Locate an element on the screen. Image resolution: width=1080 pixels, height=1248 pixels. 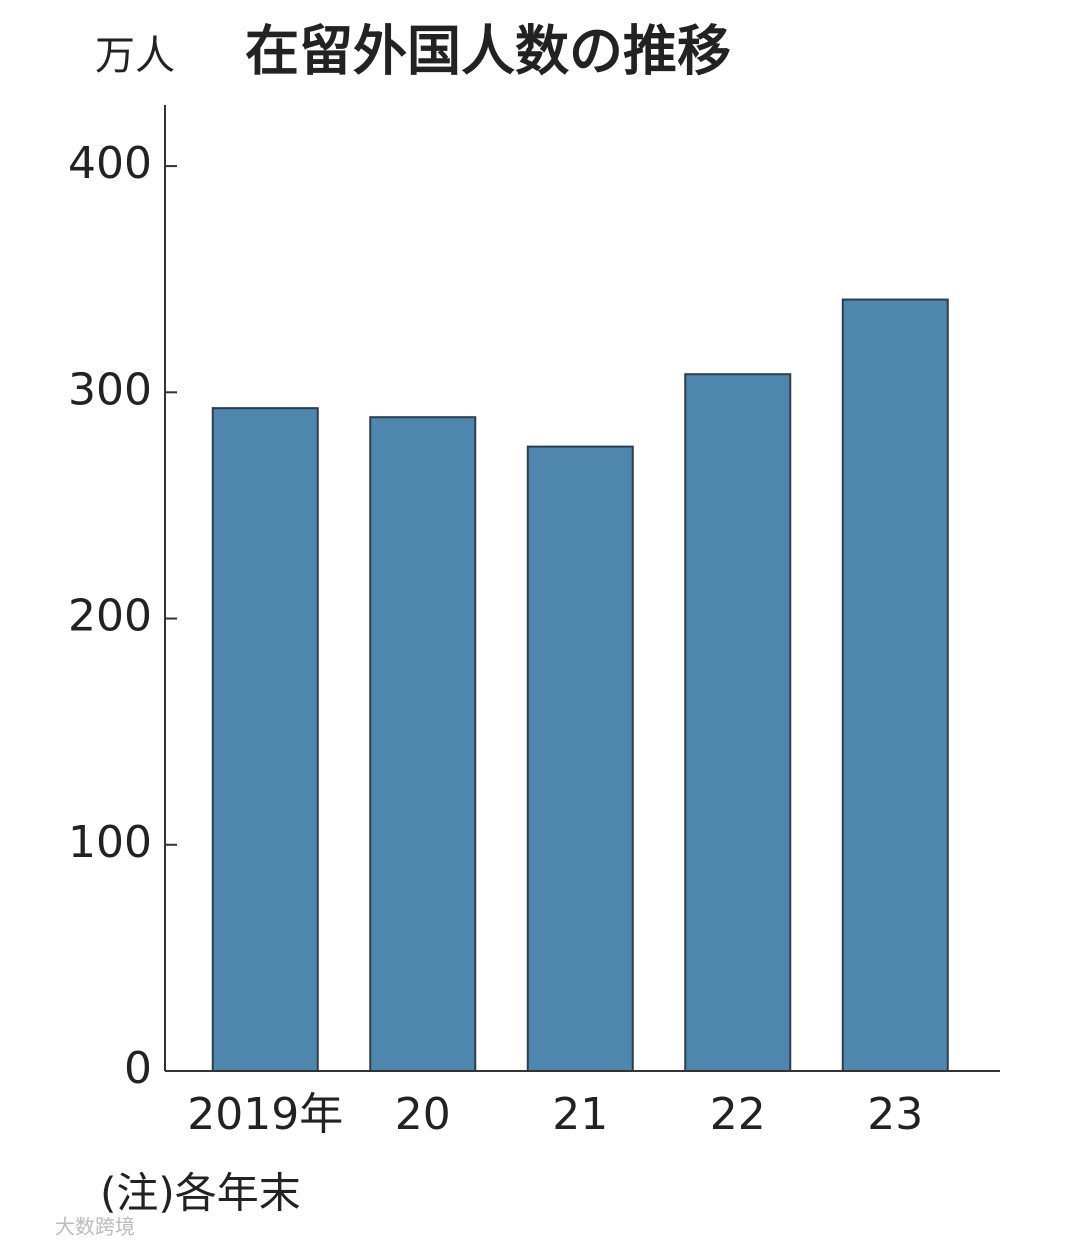
x-tick-label: 20 is located at coordinates (423, 1114).